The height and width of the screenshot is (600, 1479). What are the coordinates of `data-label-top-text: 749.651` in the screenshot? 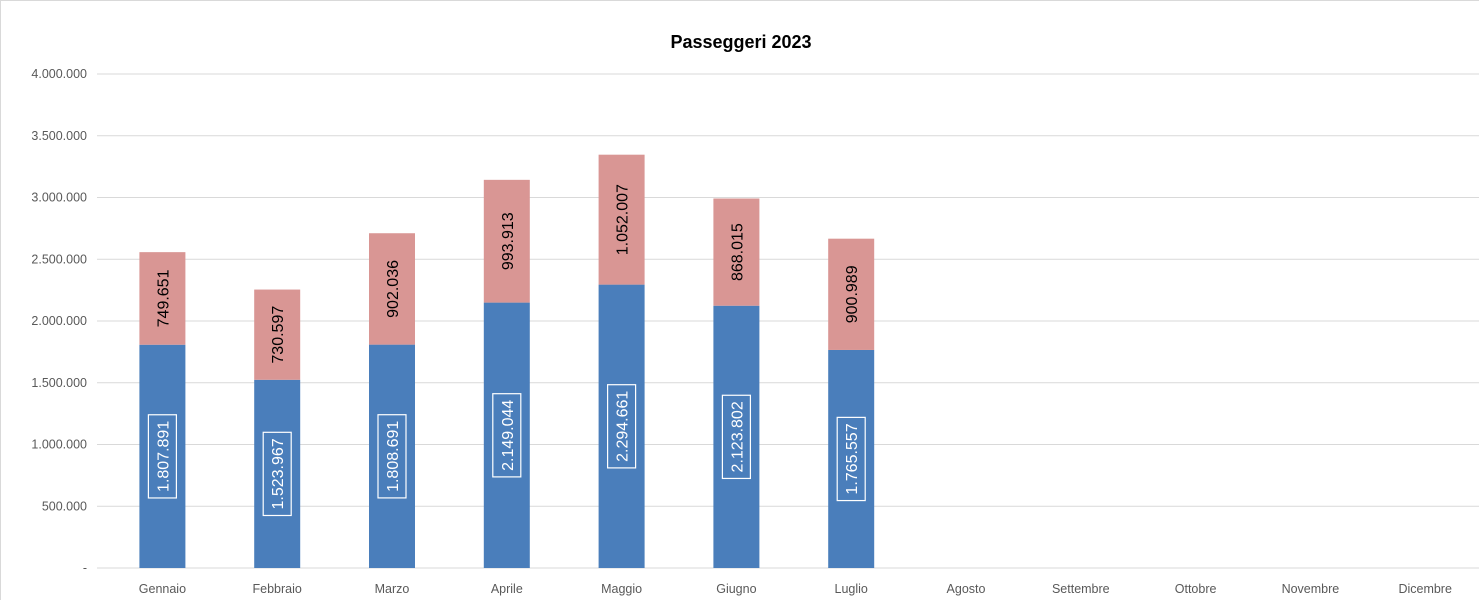 It's located at (163, 298).